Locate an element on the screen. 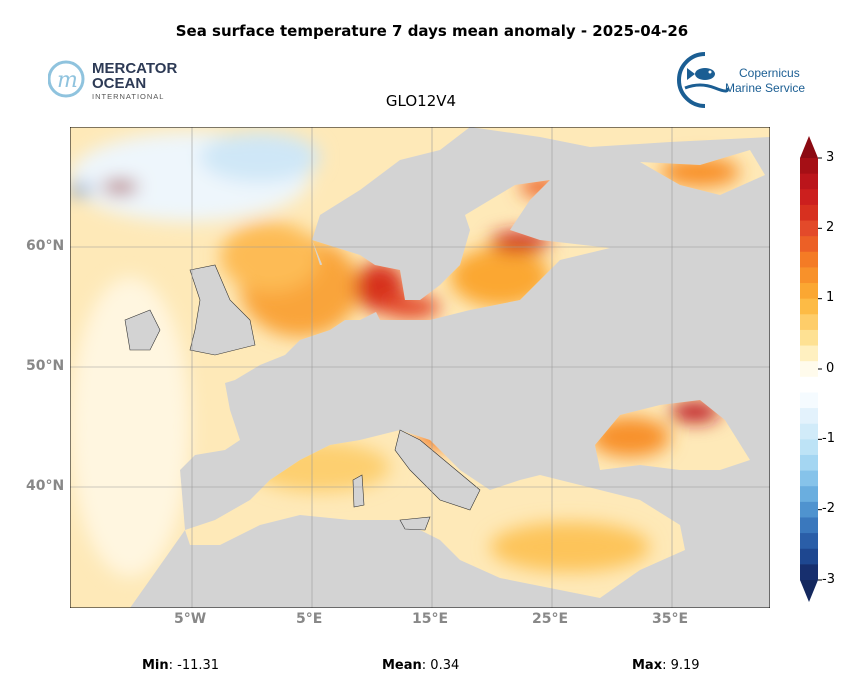 This screenshot has width=864, height=700. lat-label: 40°N is located at coordinates (45, 486).